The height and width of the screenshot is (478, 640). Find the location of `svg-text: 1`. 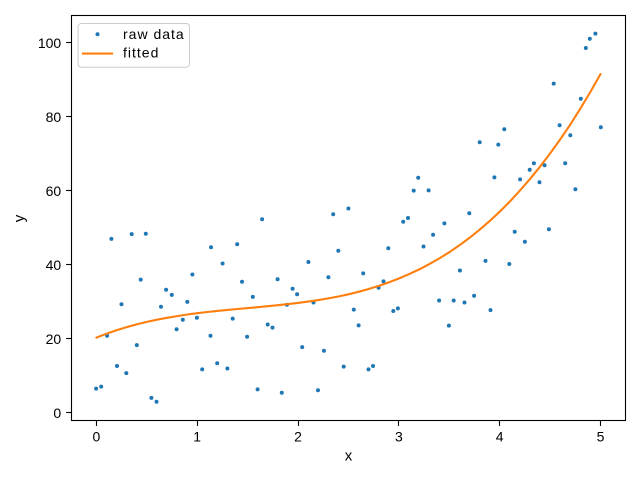

svg-text: 1 is located at coordinates (197, 436).